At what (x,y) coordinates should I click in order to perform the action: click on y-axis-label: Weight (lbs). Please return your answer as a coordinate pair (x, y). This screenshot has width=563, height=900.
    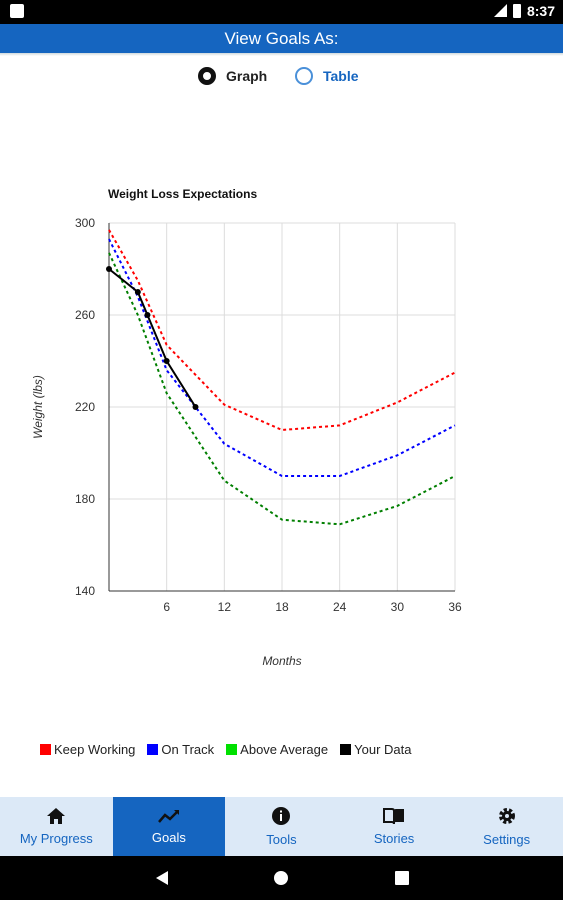
    Looking at the image, I should click on (38, 407).